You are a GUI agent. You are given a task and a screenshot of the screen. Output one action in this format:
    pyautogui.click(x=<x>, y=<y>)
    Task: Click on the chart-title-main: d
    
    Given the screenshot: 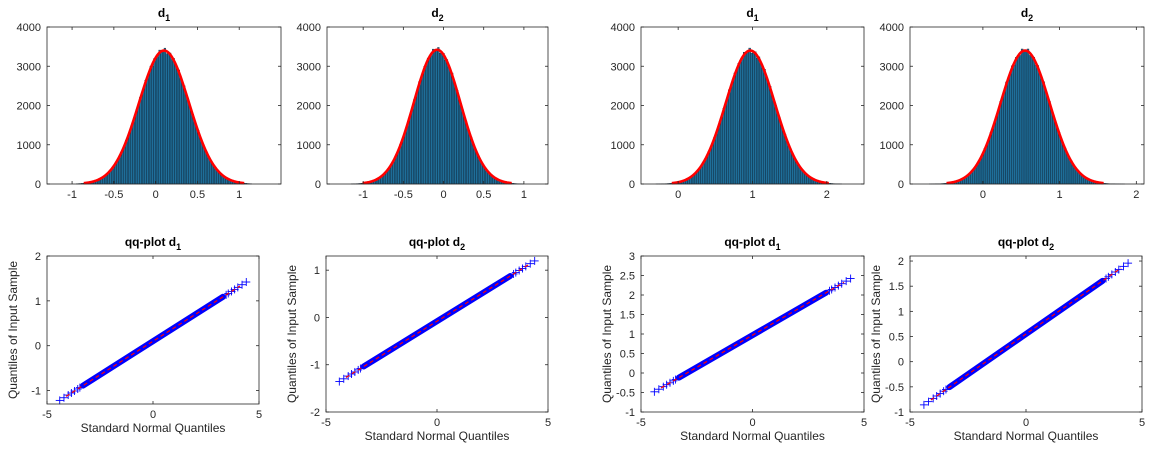 What is the action you would take?
    pyautogui.click(x=749, y=13)
    